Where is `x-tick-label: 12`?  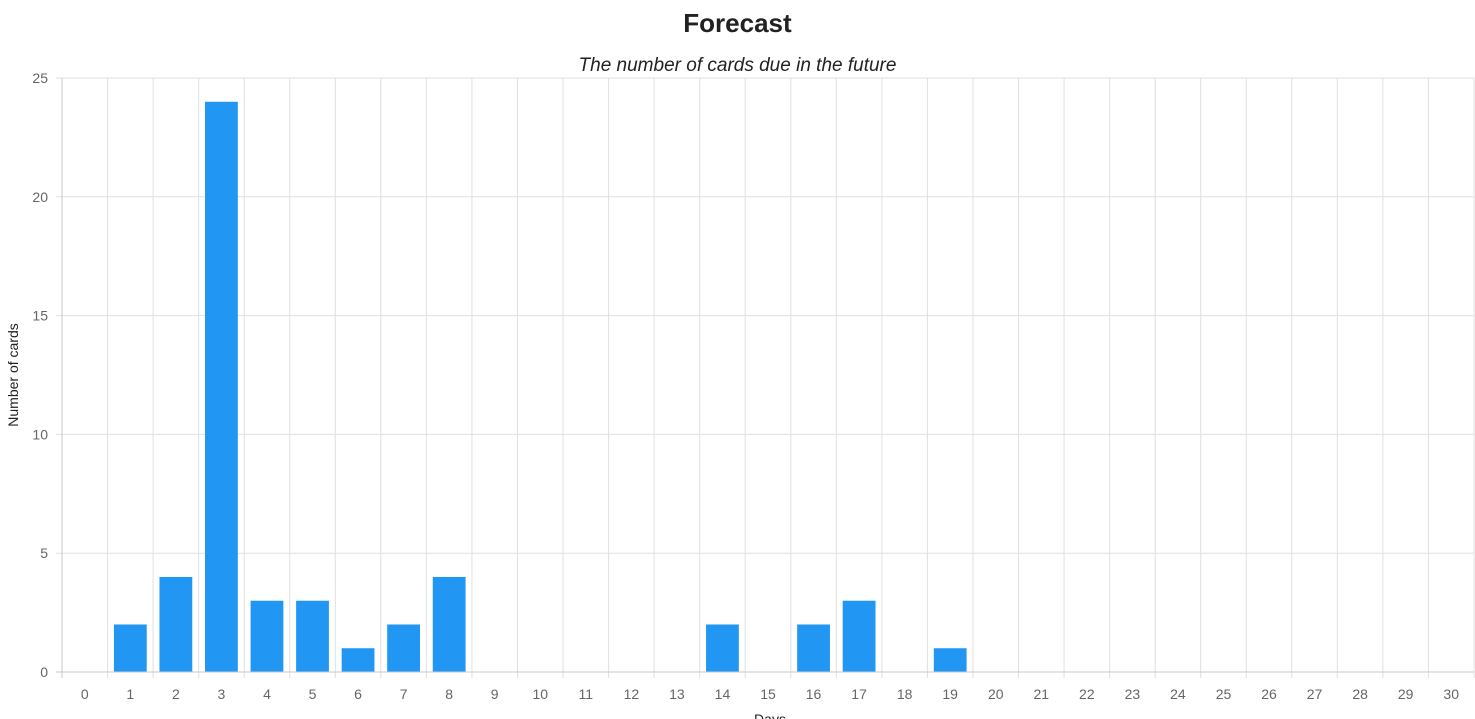 x-tick-label: 12 is located at coordinates (632, 694).